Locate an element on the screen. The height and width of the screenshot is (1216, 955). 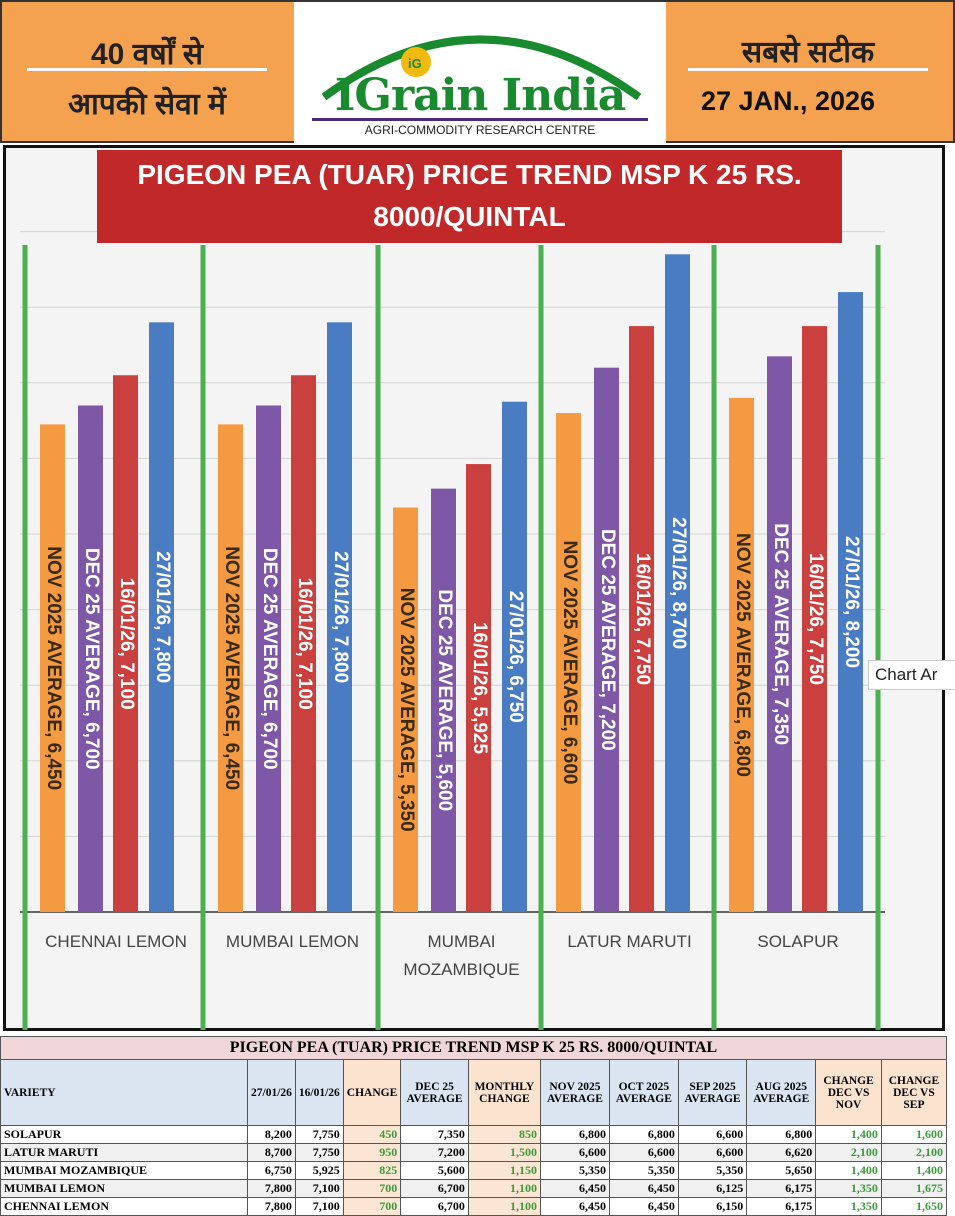
column-header: NOV 2025 AVERAGE is located at coordinates (574, 1092).